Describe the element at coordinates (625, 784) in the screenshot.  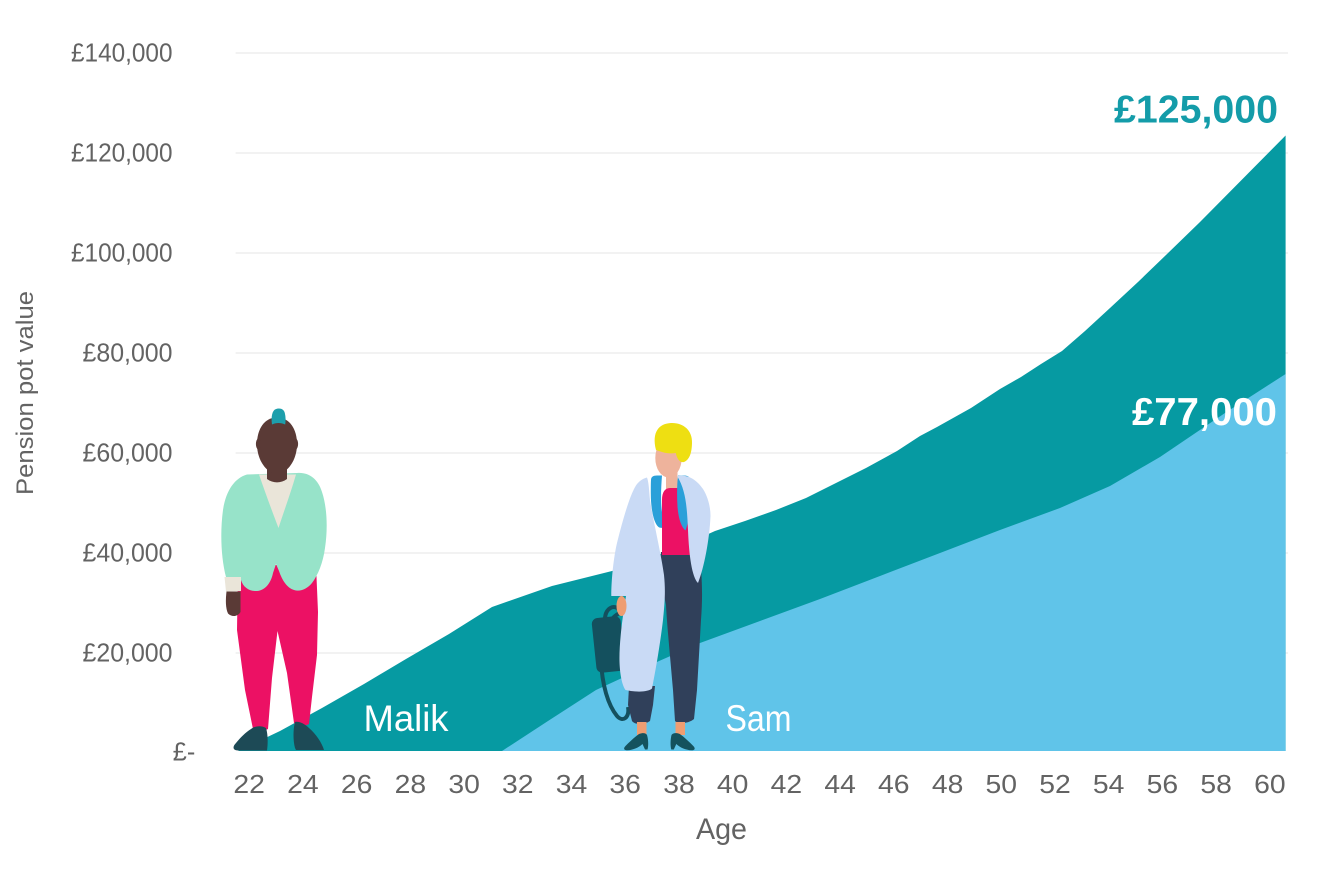
I see `svg-text: 36` at that location.